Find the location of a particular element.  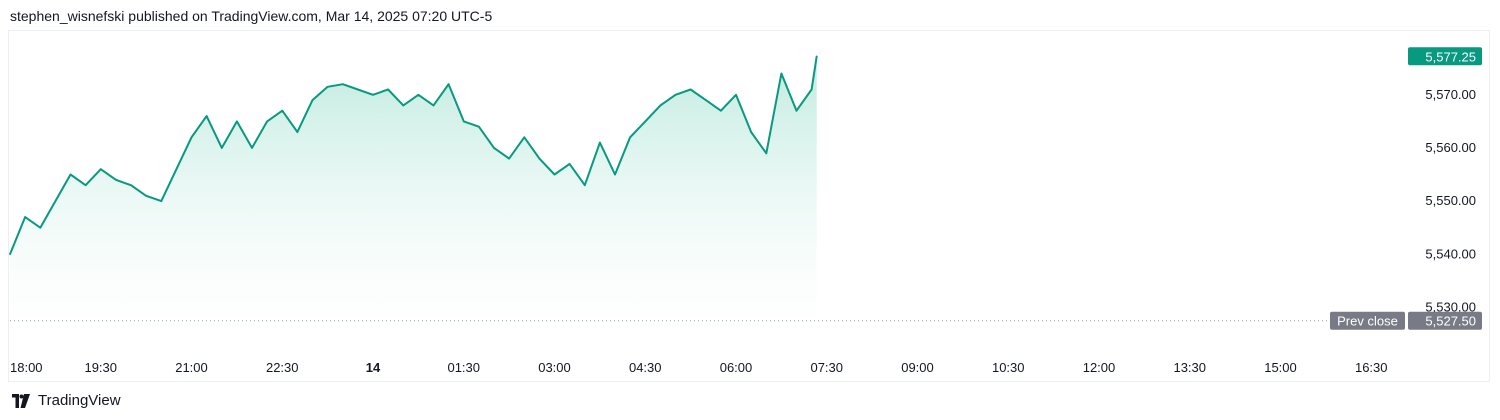

tradingview-logo-icon is located at coordinates (21, 400).